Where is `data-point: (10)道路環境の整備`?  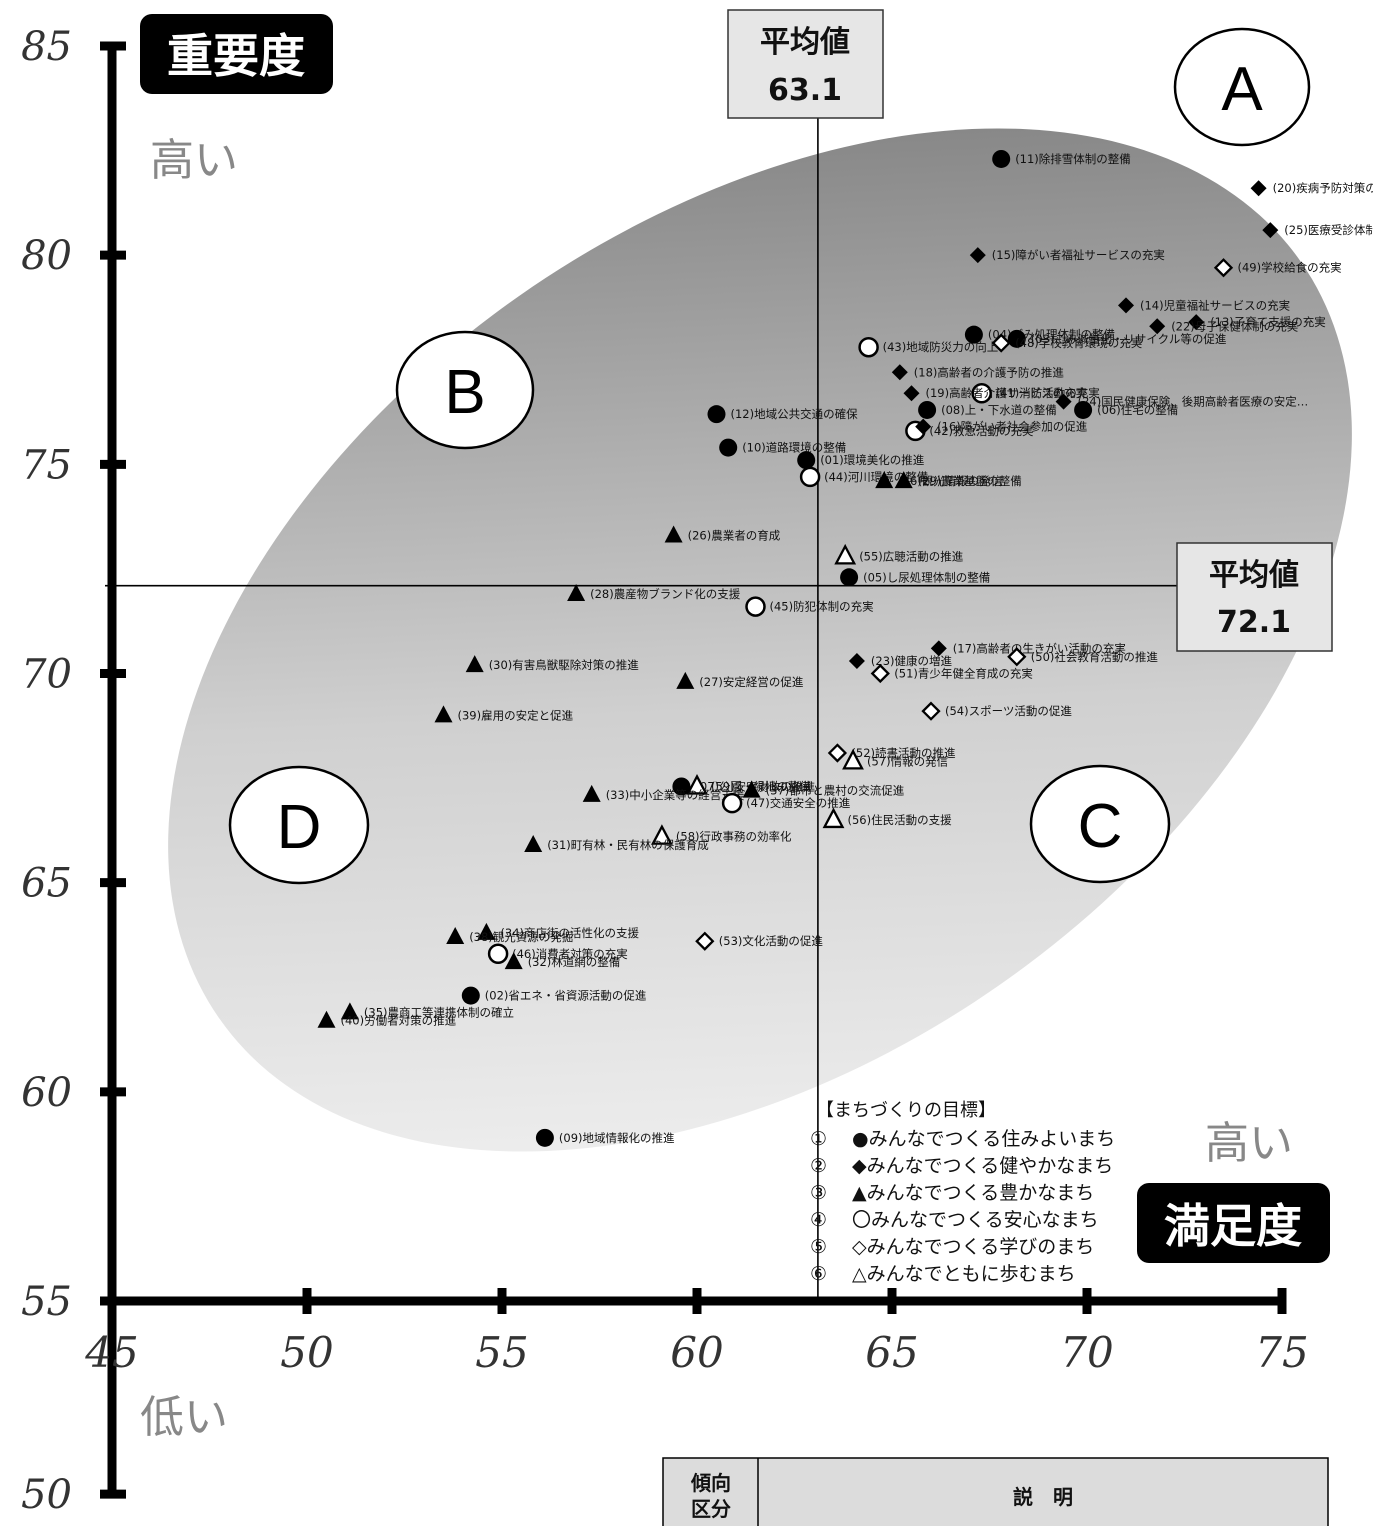 data-point: (10)道路環境の整備 is located at coordinates (782, 447).